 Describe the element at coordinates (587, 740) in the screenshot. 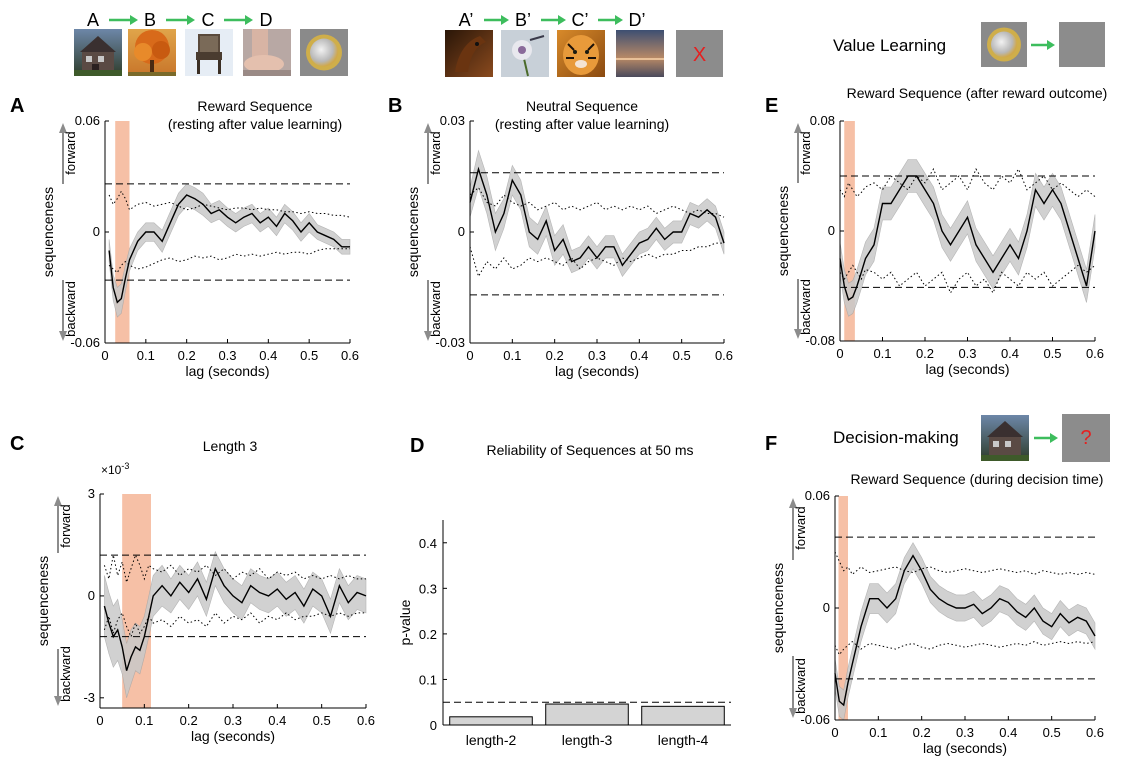

I see `x-tick-label: length-3` at that location.